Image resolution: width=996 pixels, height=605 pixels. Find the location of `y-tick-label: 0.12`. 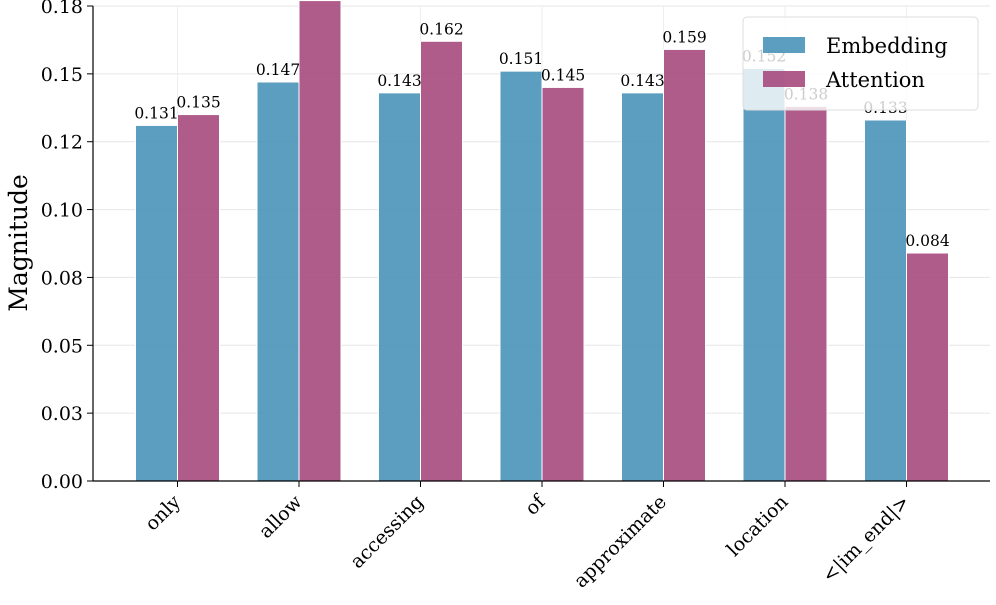

y-tick-label: 0.12 is located at coordinates (62, 143).